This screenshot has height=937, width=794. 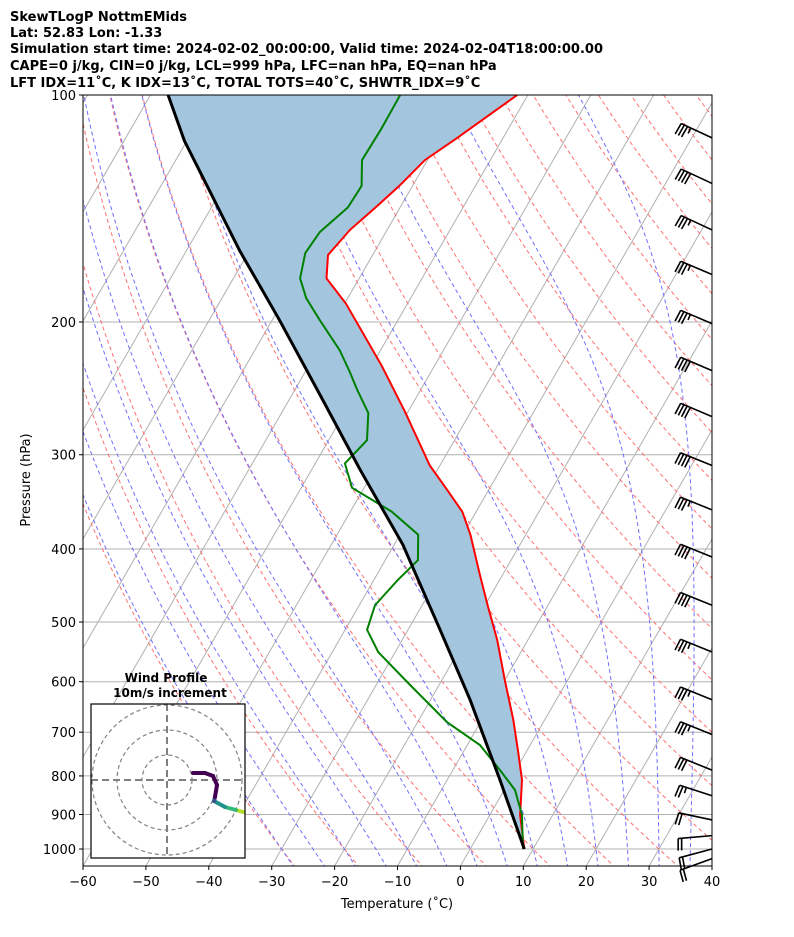 I want to click on x-tick-label: −40, so click(x=208, y=882).